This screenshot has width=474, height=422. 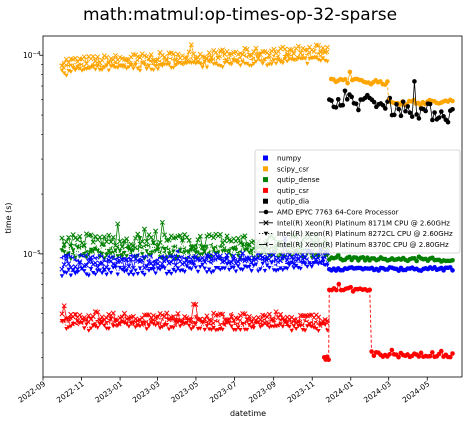 What do you see at coordinates (108, 391) in the screenshot?
I see `x-tick-label: 2023-01` at bounding box center [108, 391].